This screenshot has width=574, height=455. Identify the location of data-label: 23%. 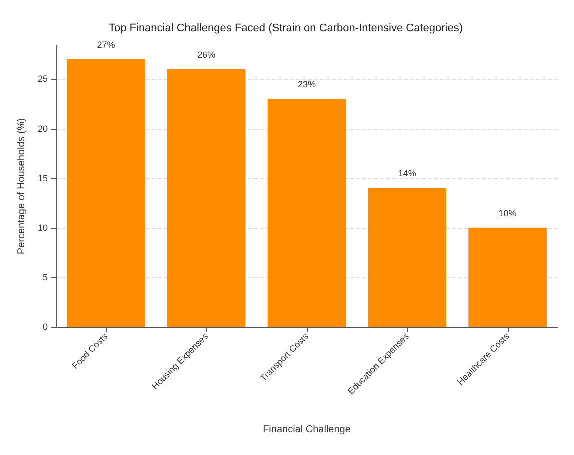
(307, 85).